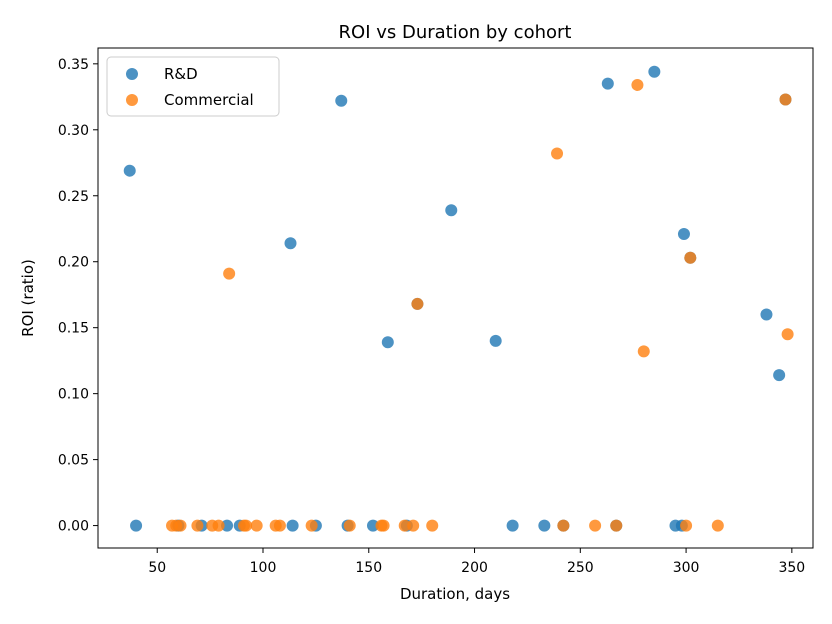 The height and width of the screenshot is (624, 832). Describe the element at coordinates (132, 74) in the screenshot. I see `legend-marker-rd` at that location.